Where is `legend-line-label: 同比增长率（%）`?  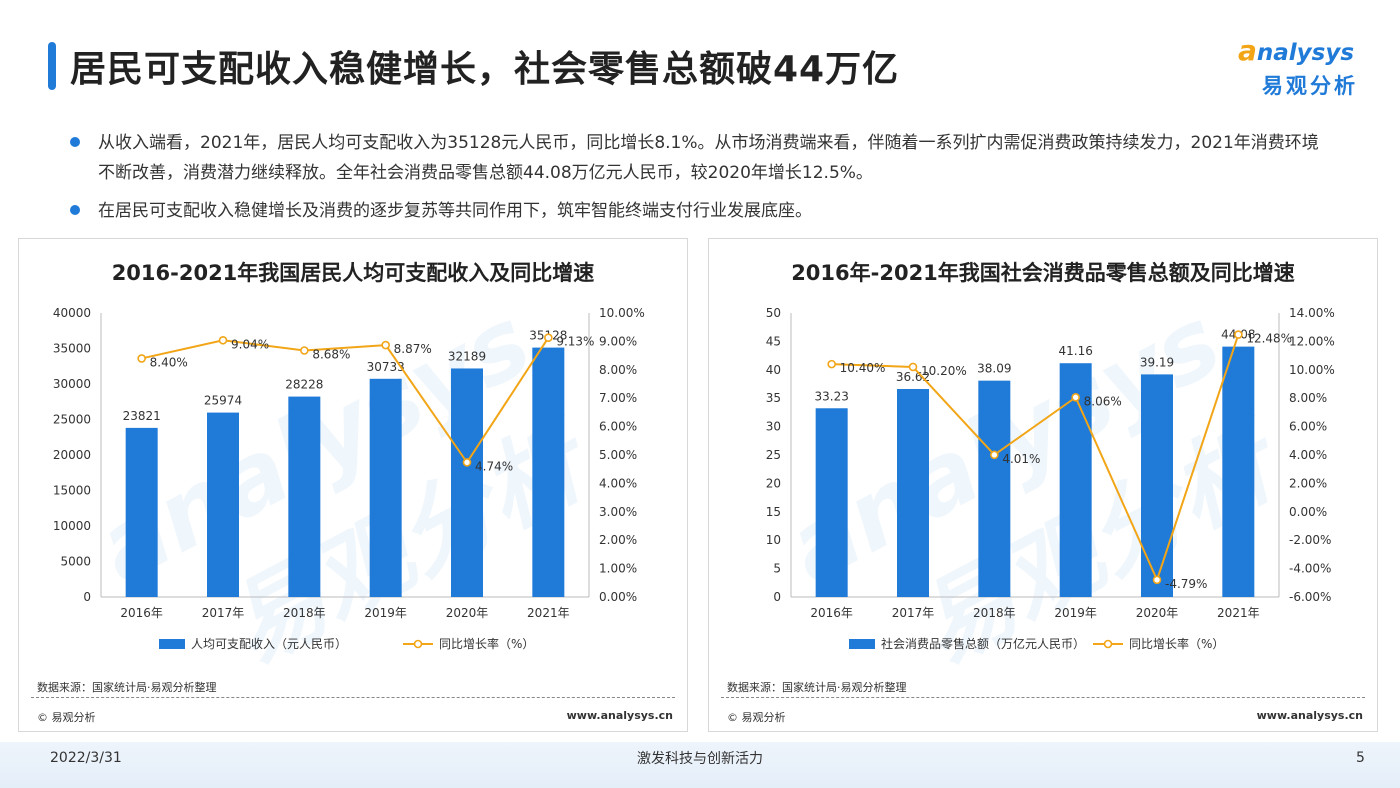 legend-line-label: 同比增长率（%） is located at coordinates (1176, 643).